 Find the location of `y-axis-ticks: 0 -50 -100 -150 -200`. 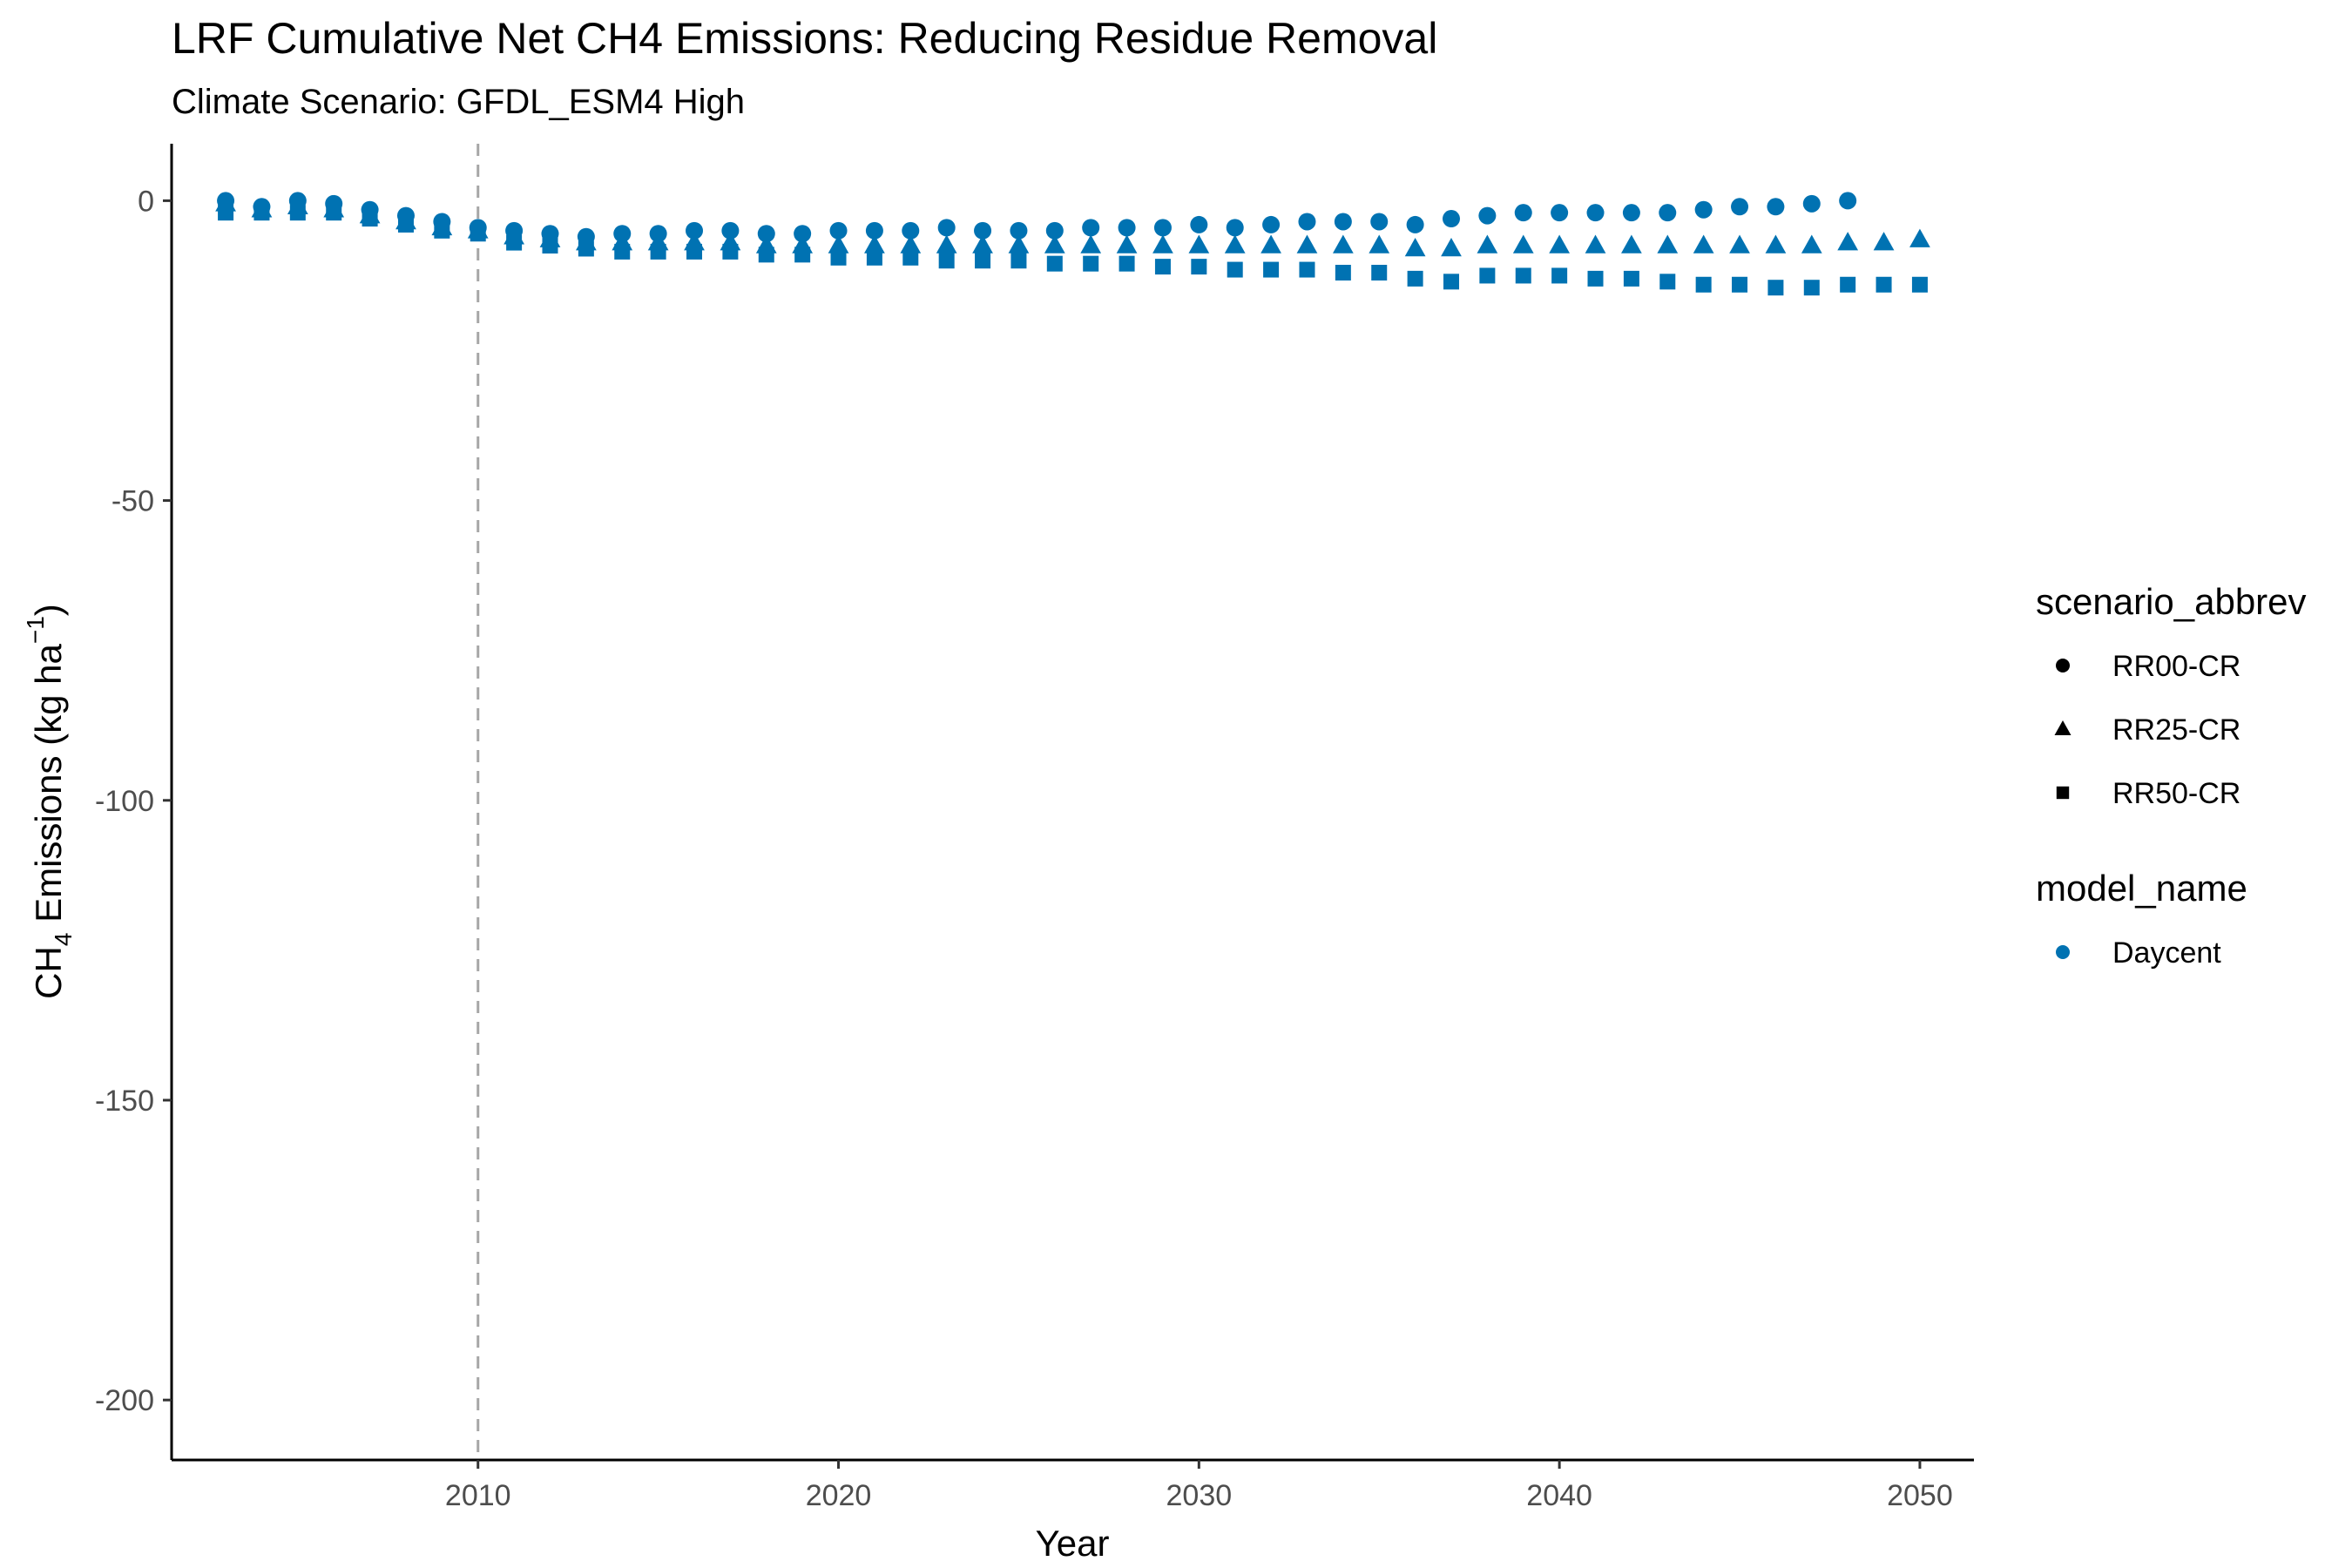

y-axis-ticks: 0 -50 -100 -150 -200 is located at coordinates (134, 801).